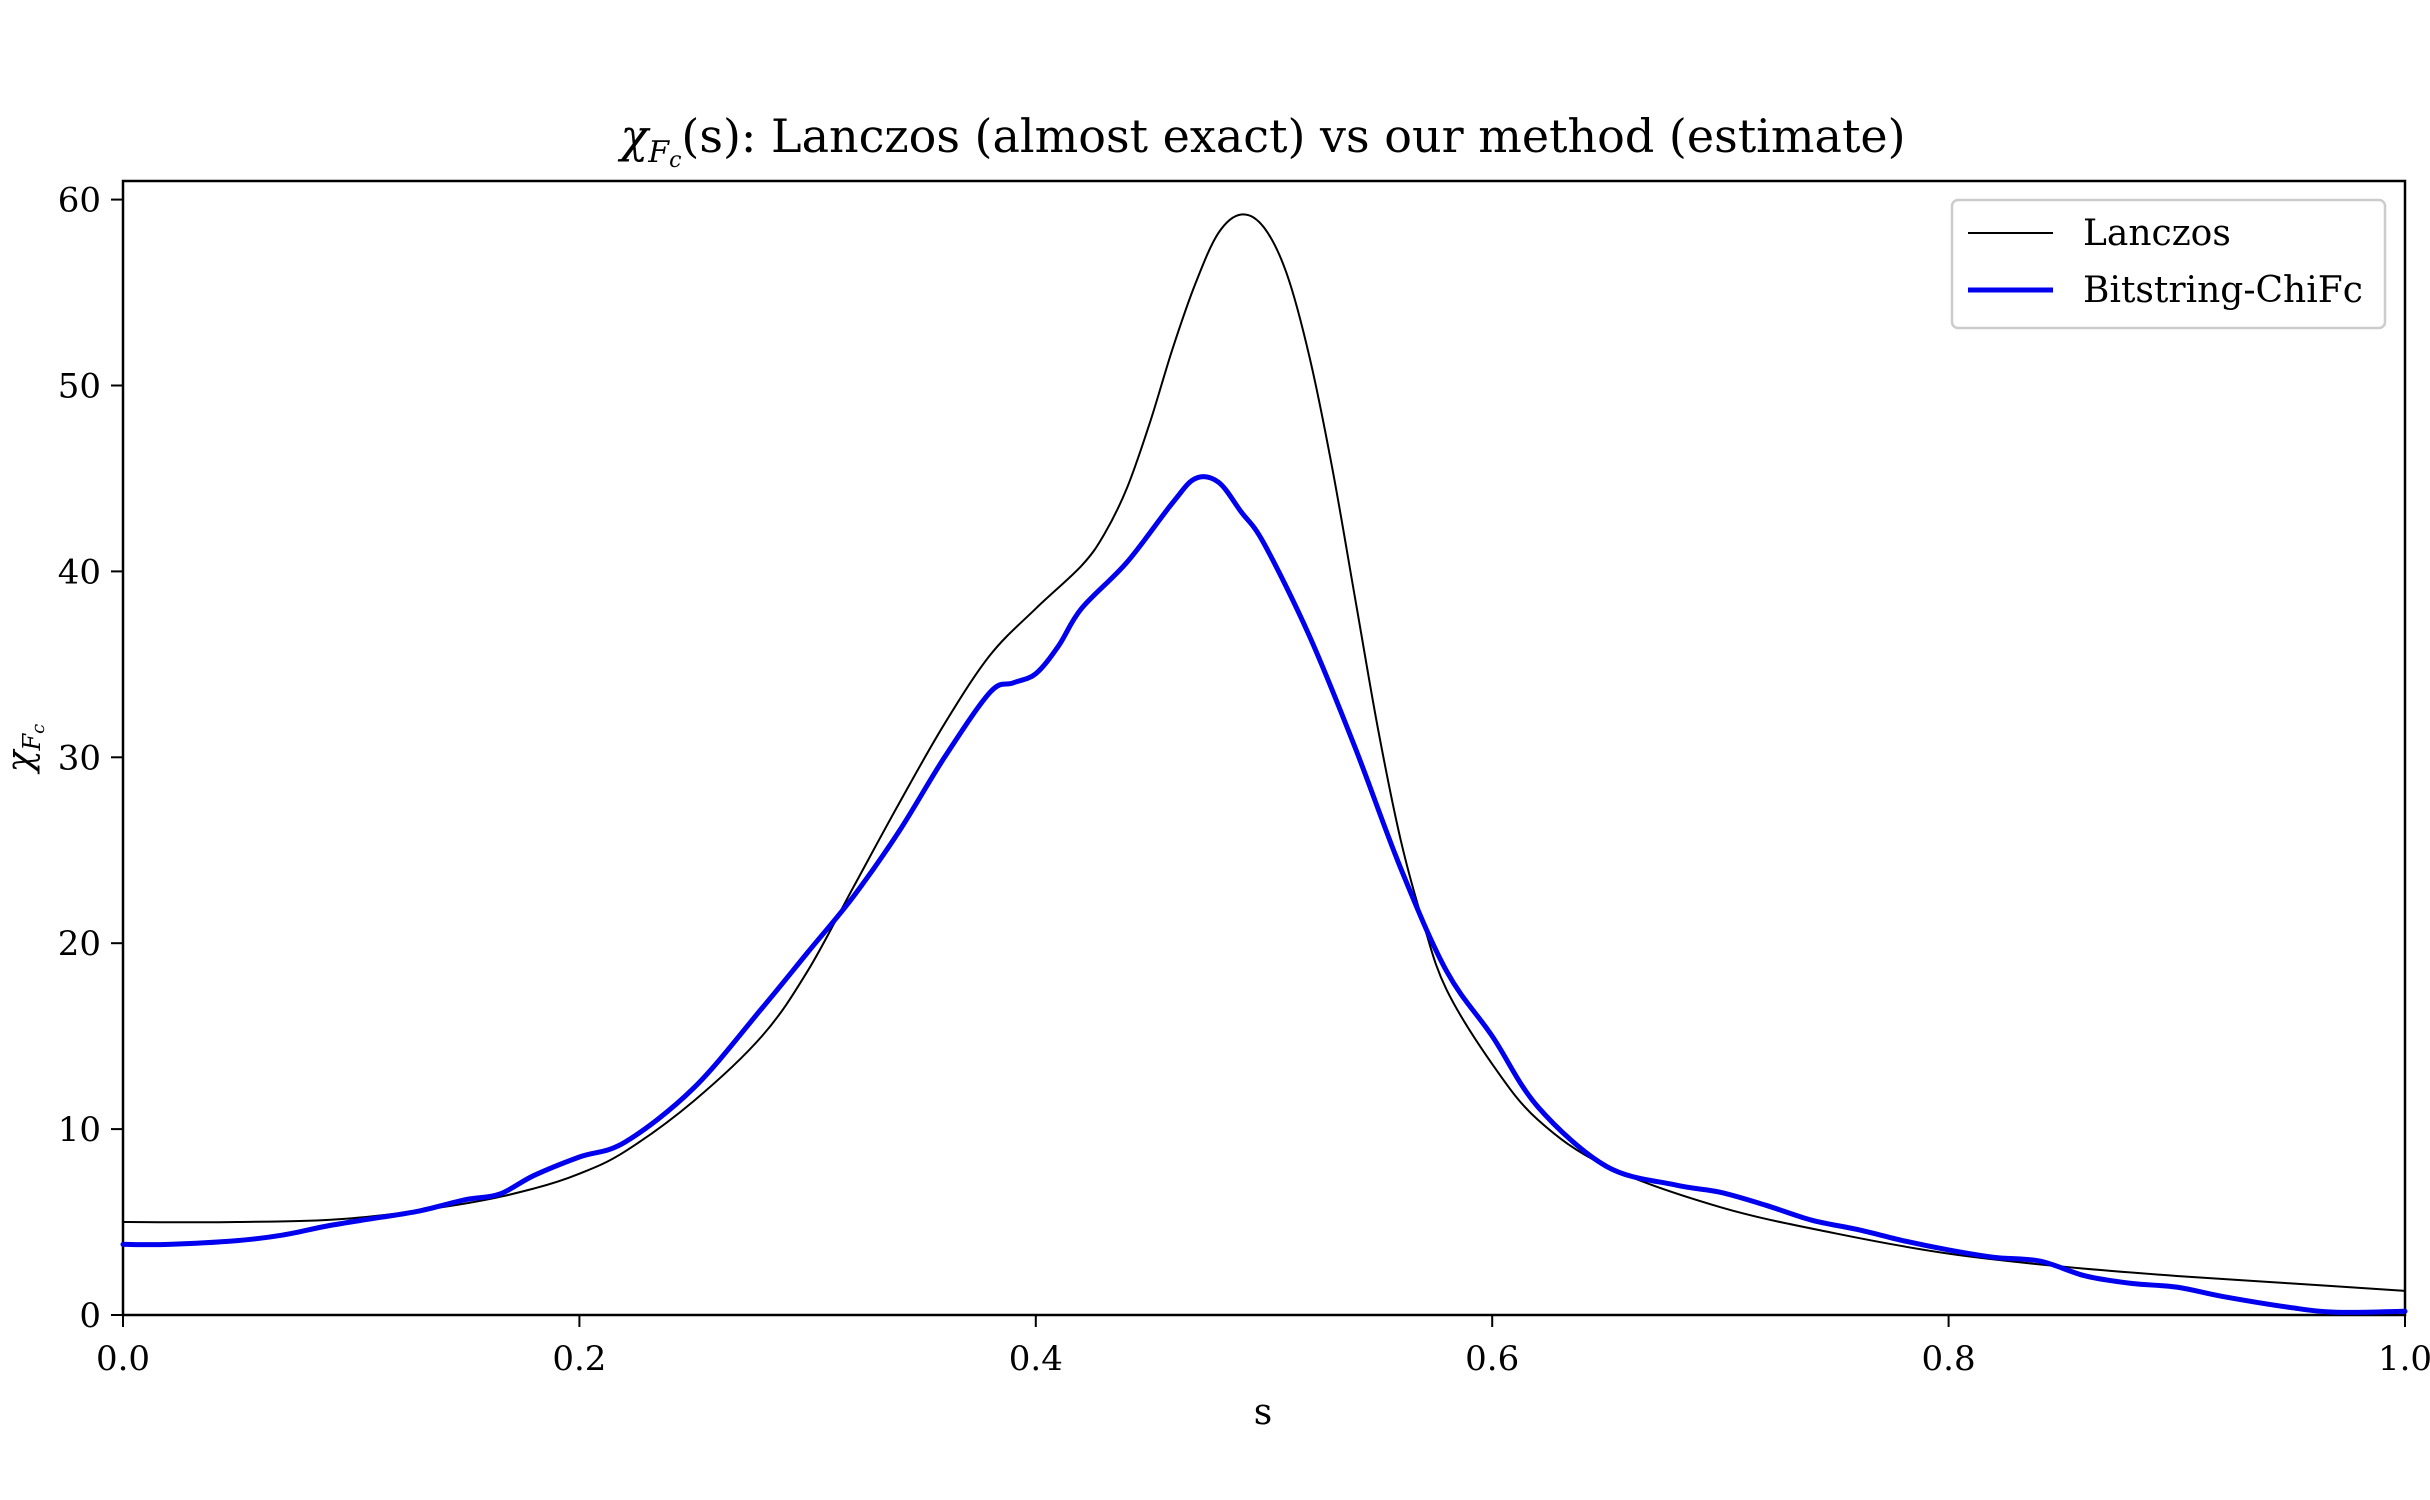 The image size is (2430, 1500). What do you see at coordinates (79, 758) in the screenshot?
I see `y-tick-label: 30` at bounding box center [79, 758].